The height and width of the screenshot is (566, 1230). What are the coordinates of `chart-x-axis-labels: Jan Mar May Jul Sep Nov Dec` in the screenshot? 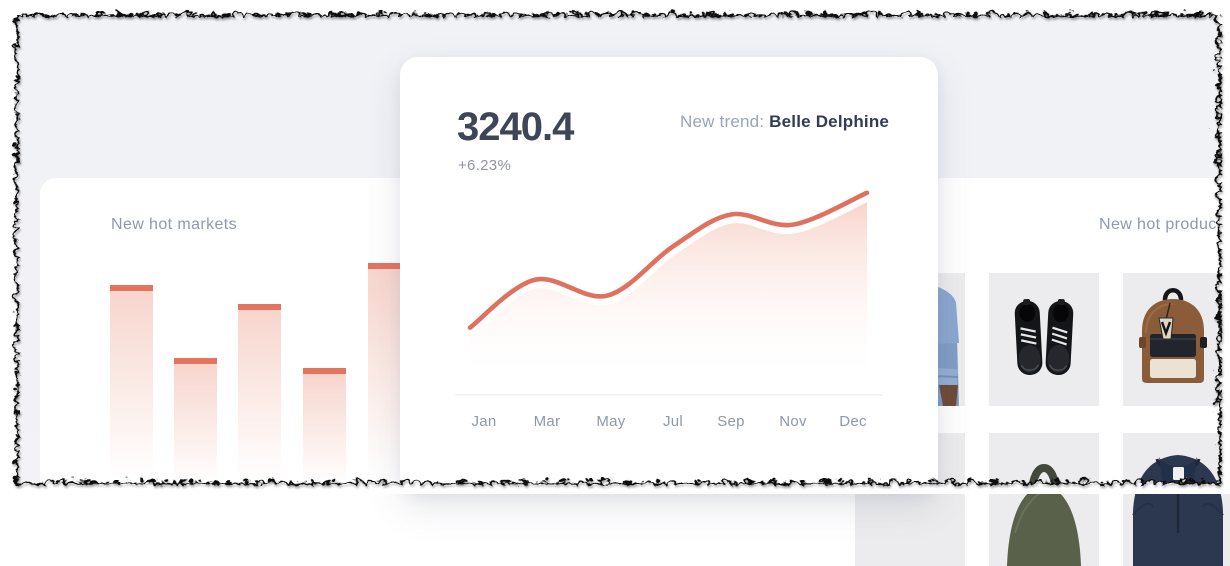 It's located at (669, 425).